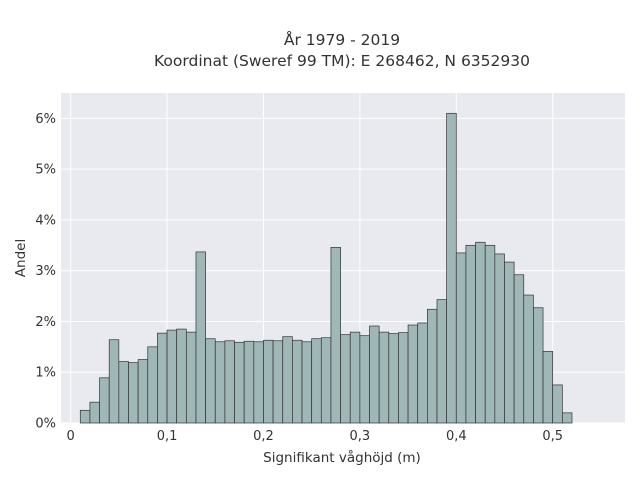  I want to click on y-tick-labels: 0% 1% 2% 3% 4% 5% 6%, so click(45, 272).